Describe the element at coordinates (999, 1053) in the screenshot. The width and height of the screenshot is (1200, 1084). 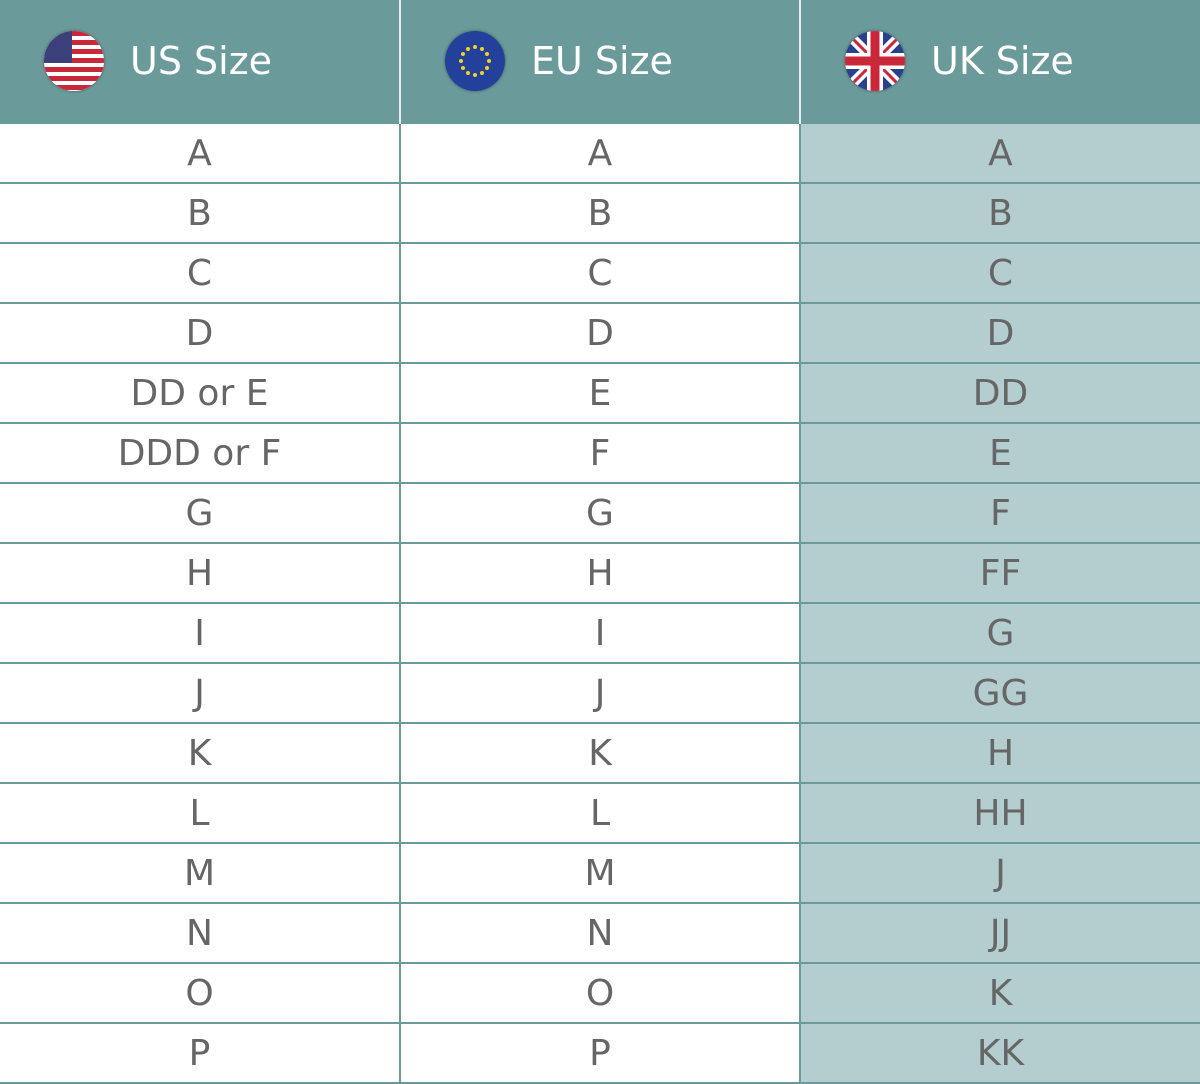
I see `cell-uk-size: KK` at that location.